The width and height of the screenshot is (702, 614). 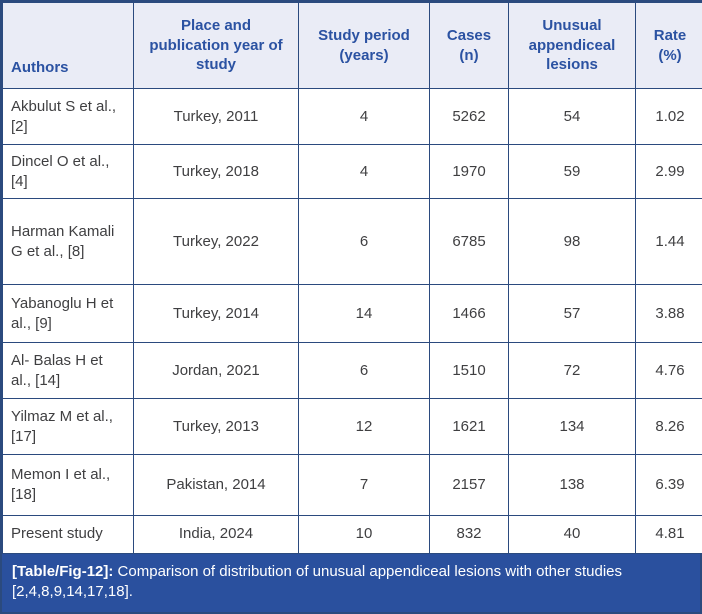 I want to click on cell-place: Turkey, 2018, so click(x=216, y=172).